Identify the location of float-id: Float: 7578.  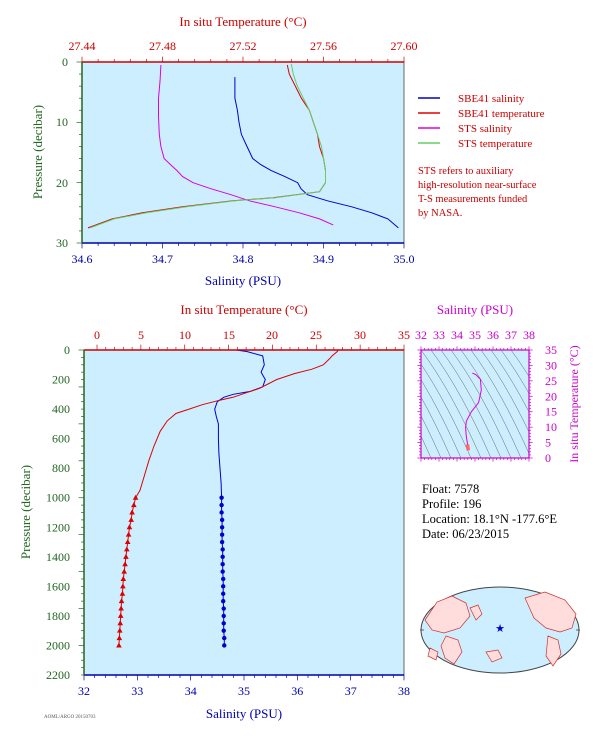
(450, 489).